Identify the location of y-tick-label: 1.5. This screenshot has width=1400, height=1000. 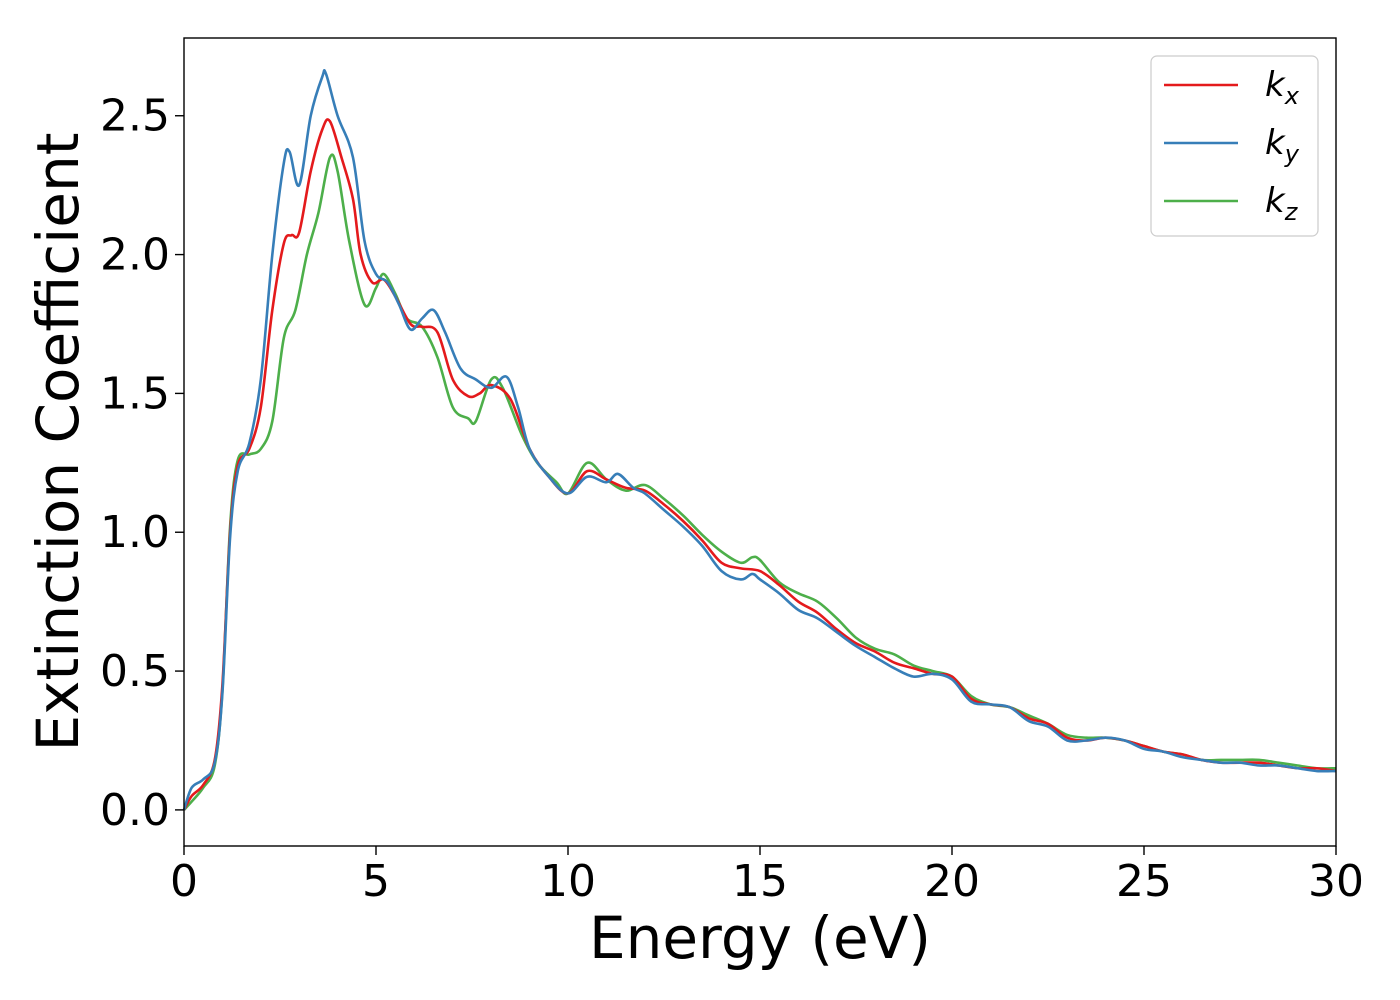
(135, 393).